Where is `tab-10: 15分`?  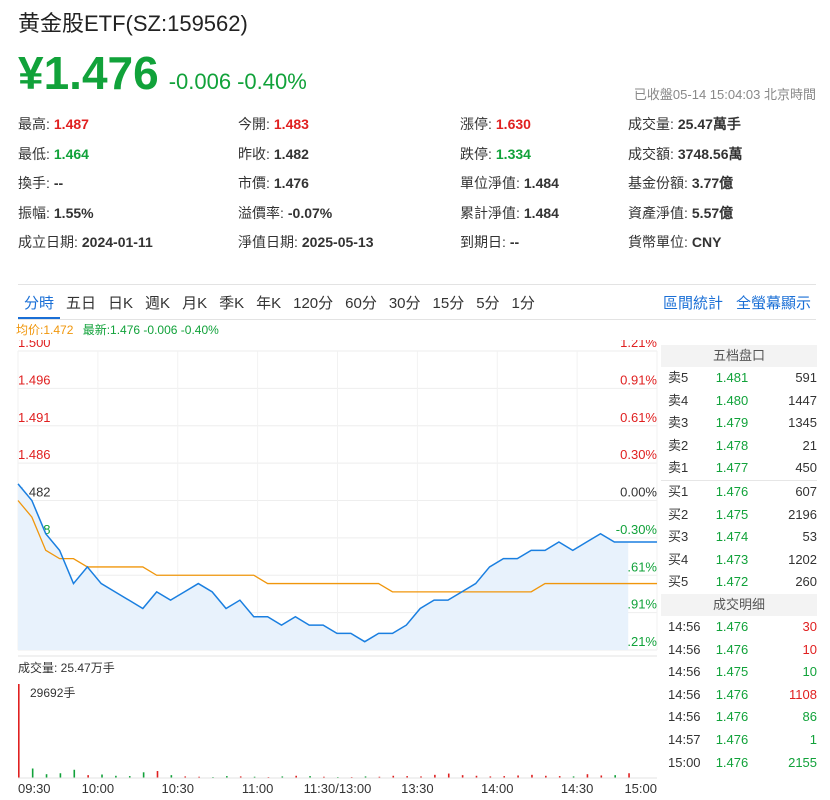
tab-10: 15分 is located at coordinates (448, 303).